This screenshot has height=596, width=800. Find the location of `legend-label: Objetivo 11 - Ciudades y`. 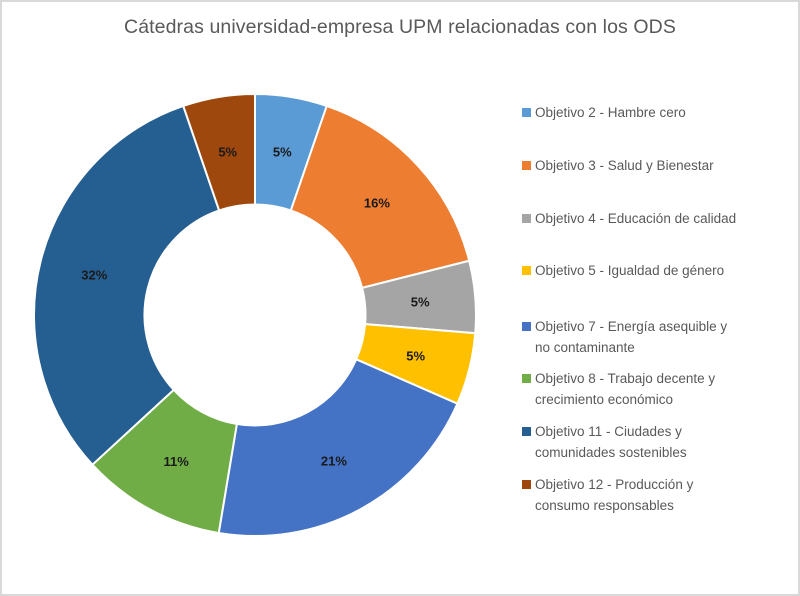

legend-label: Objetivo 11 - Ciudades y is located at coordinates (608, 431).